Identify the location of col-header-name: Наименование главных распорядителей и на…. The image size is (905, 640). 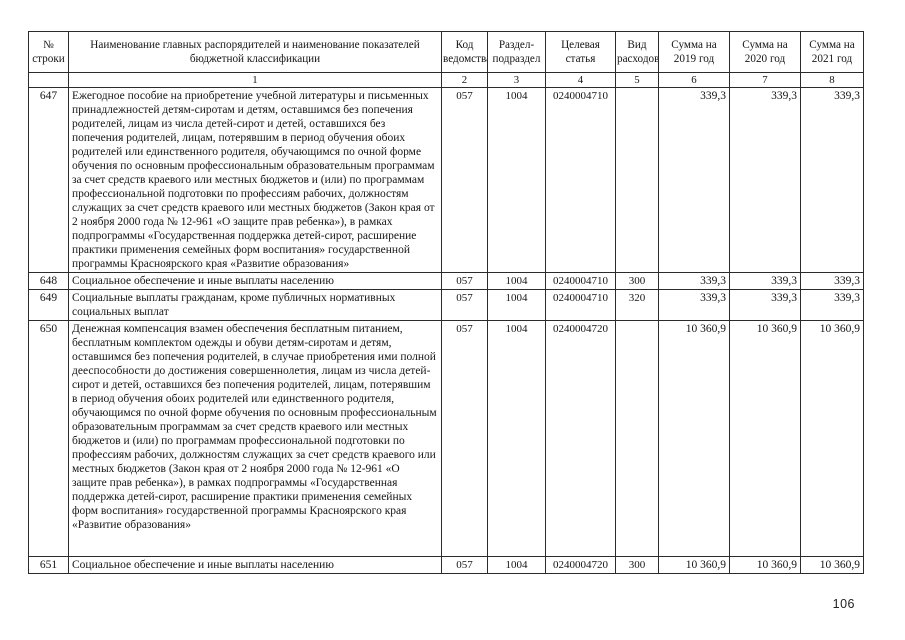
(255, 52).